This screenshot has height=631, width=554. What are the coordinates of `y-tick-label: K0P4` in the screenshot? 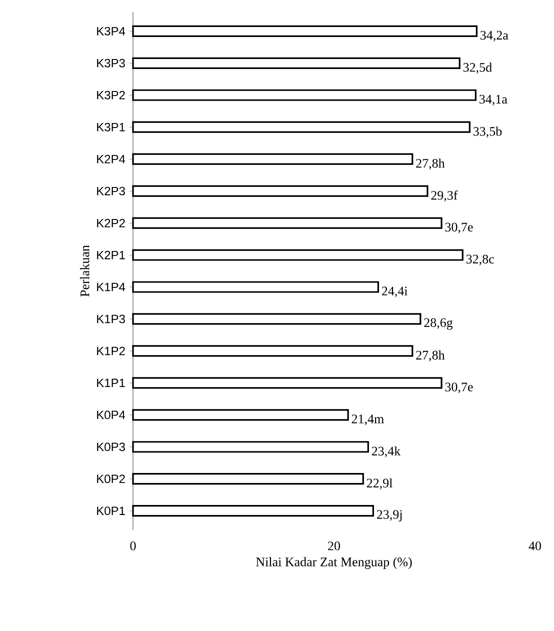 It's located at (111, 415).